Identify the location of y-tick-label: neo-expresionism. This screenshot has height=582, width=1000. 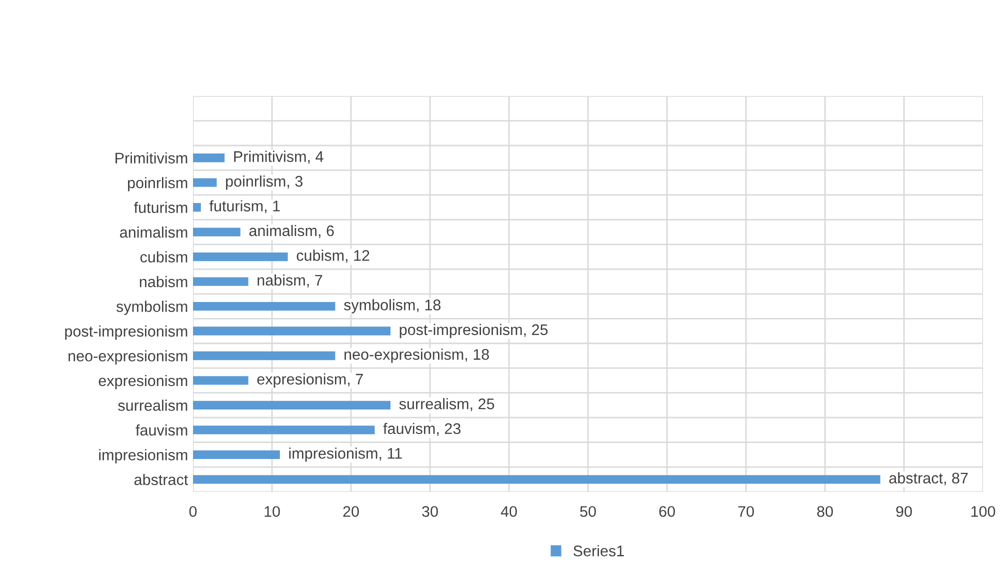
(128, 357).